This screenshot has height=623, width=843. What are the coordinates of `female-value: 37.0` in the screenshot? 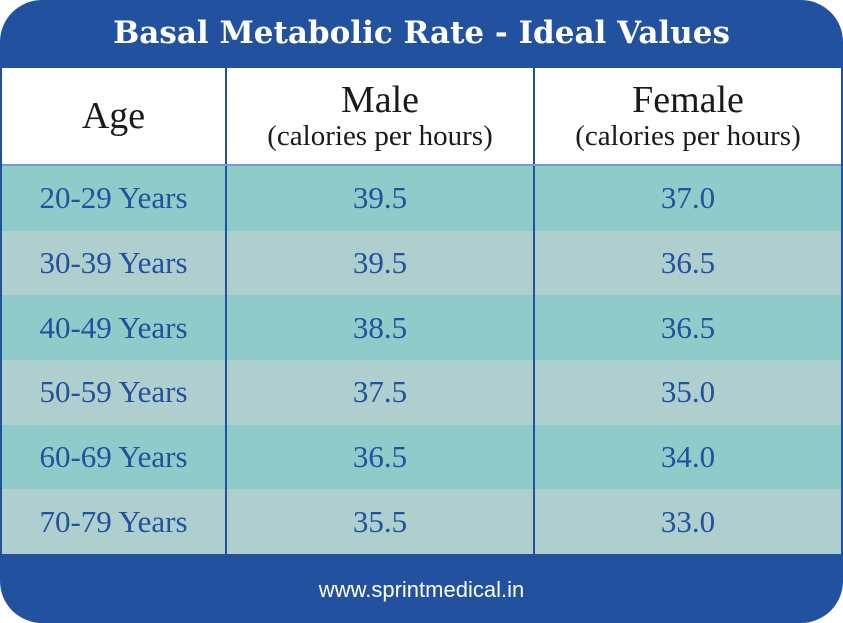 It's located at (688, 198).